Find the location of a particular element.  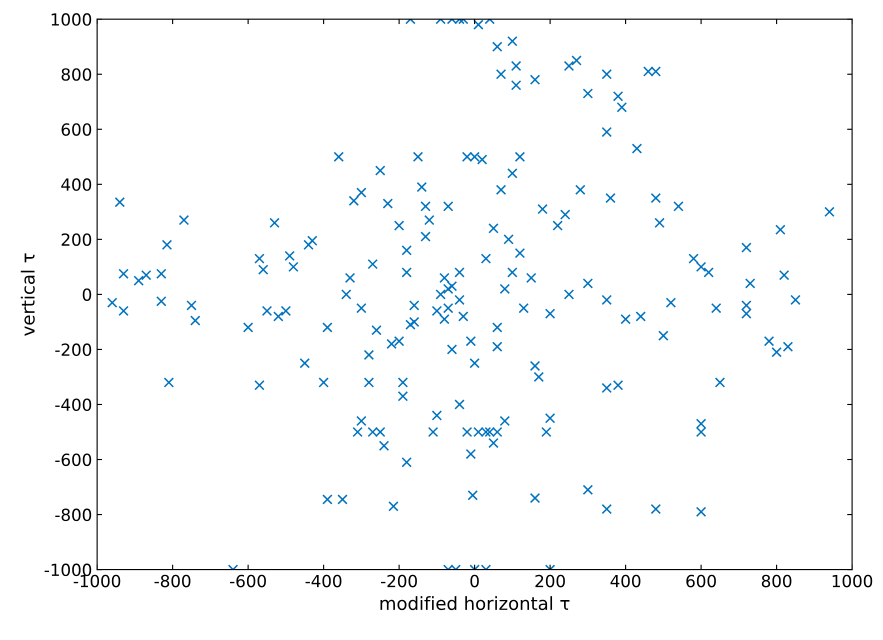

y-tick-label: -200 is located at coordinates (73, 349).